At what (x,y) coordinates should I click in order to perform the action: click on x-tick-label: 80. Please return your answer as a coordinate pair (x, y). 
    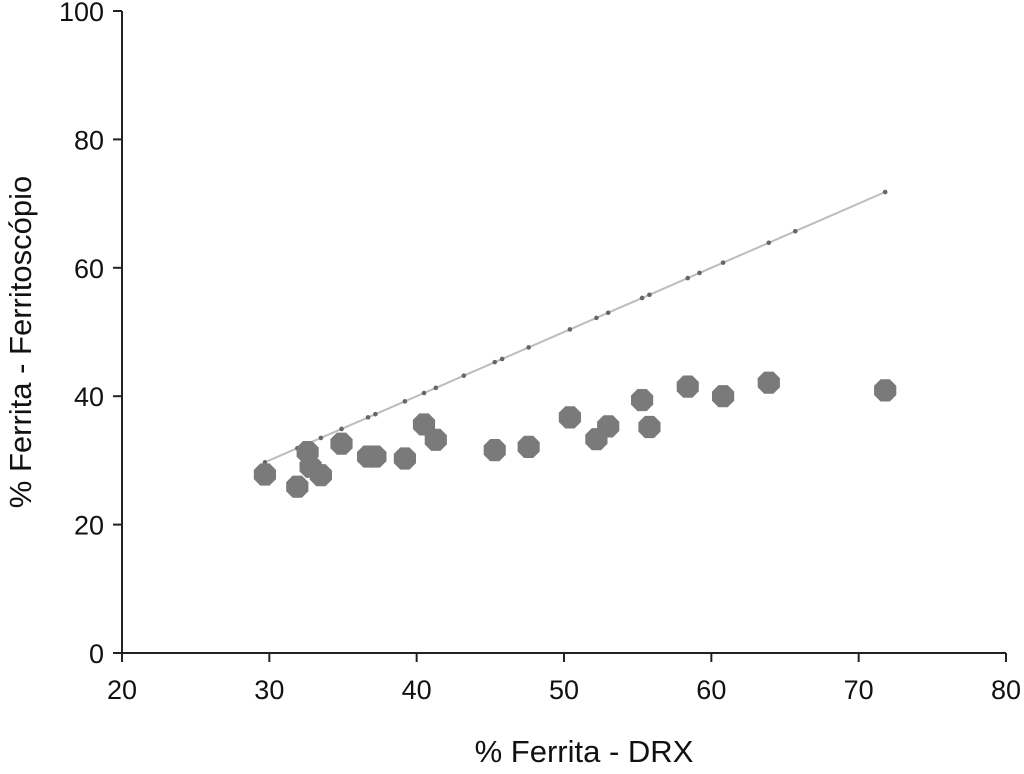
    Looking at the image, I should click on (1006, 690).